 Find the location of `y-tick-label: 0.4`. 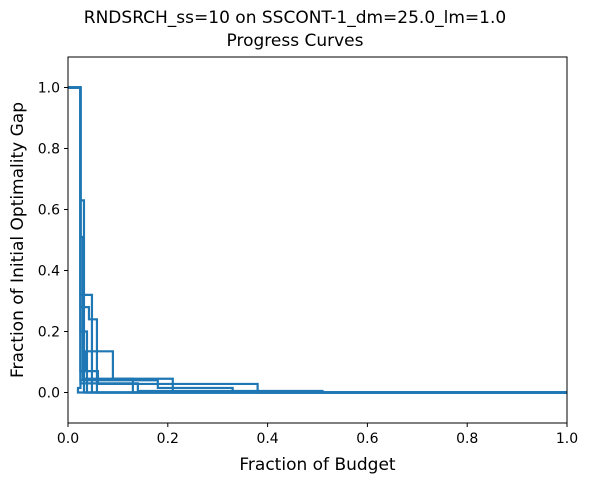

y-tick-label: 0.4 is located at coordinates (49, 272).